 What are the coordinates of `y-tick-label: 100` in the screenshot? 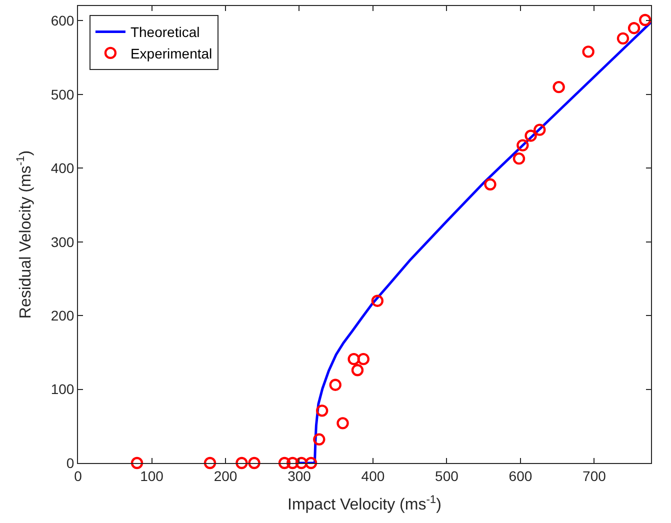 It's located at (62, 389).